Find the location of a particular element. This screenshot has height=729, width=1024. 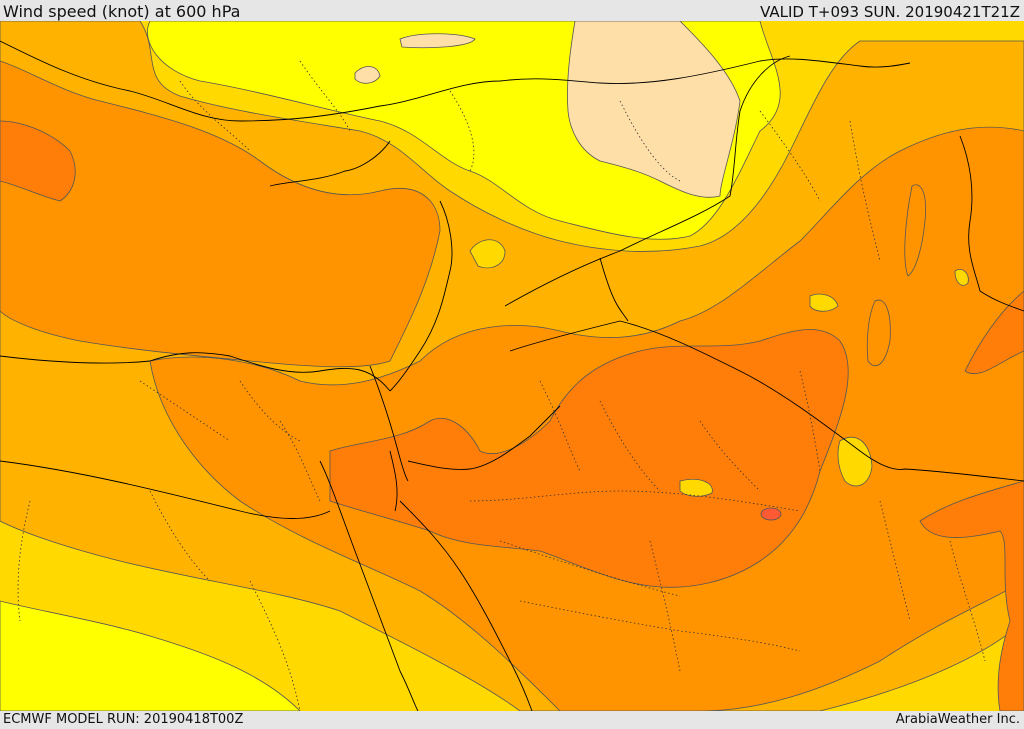

border-syria-iraq is located at coordinates (647, 181).